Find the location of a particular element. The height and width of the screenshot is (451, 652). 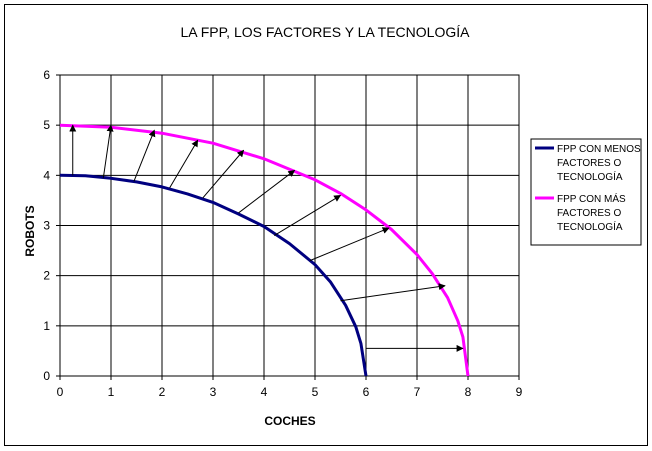

legend-box is located at coordinates (586, 192).